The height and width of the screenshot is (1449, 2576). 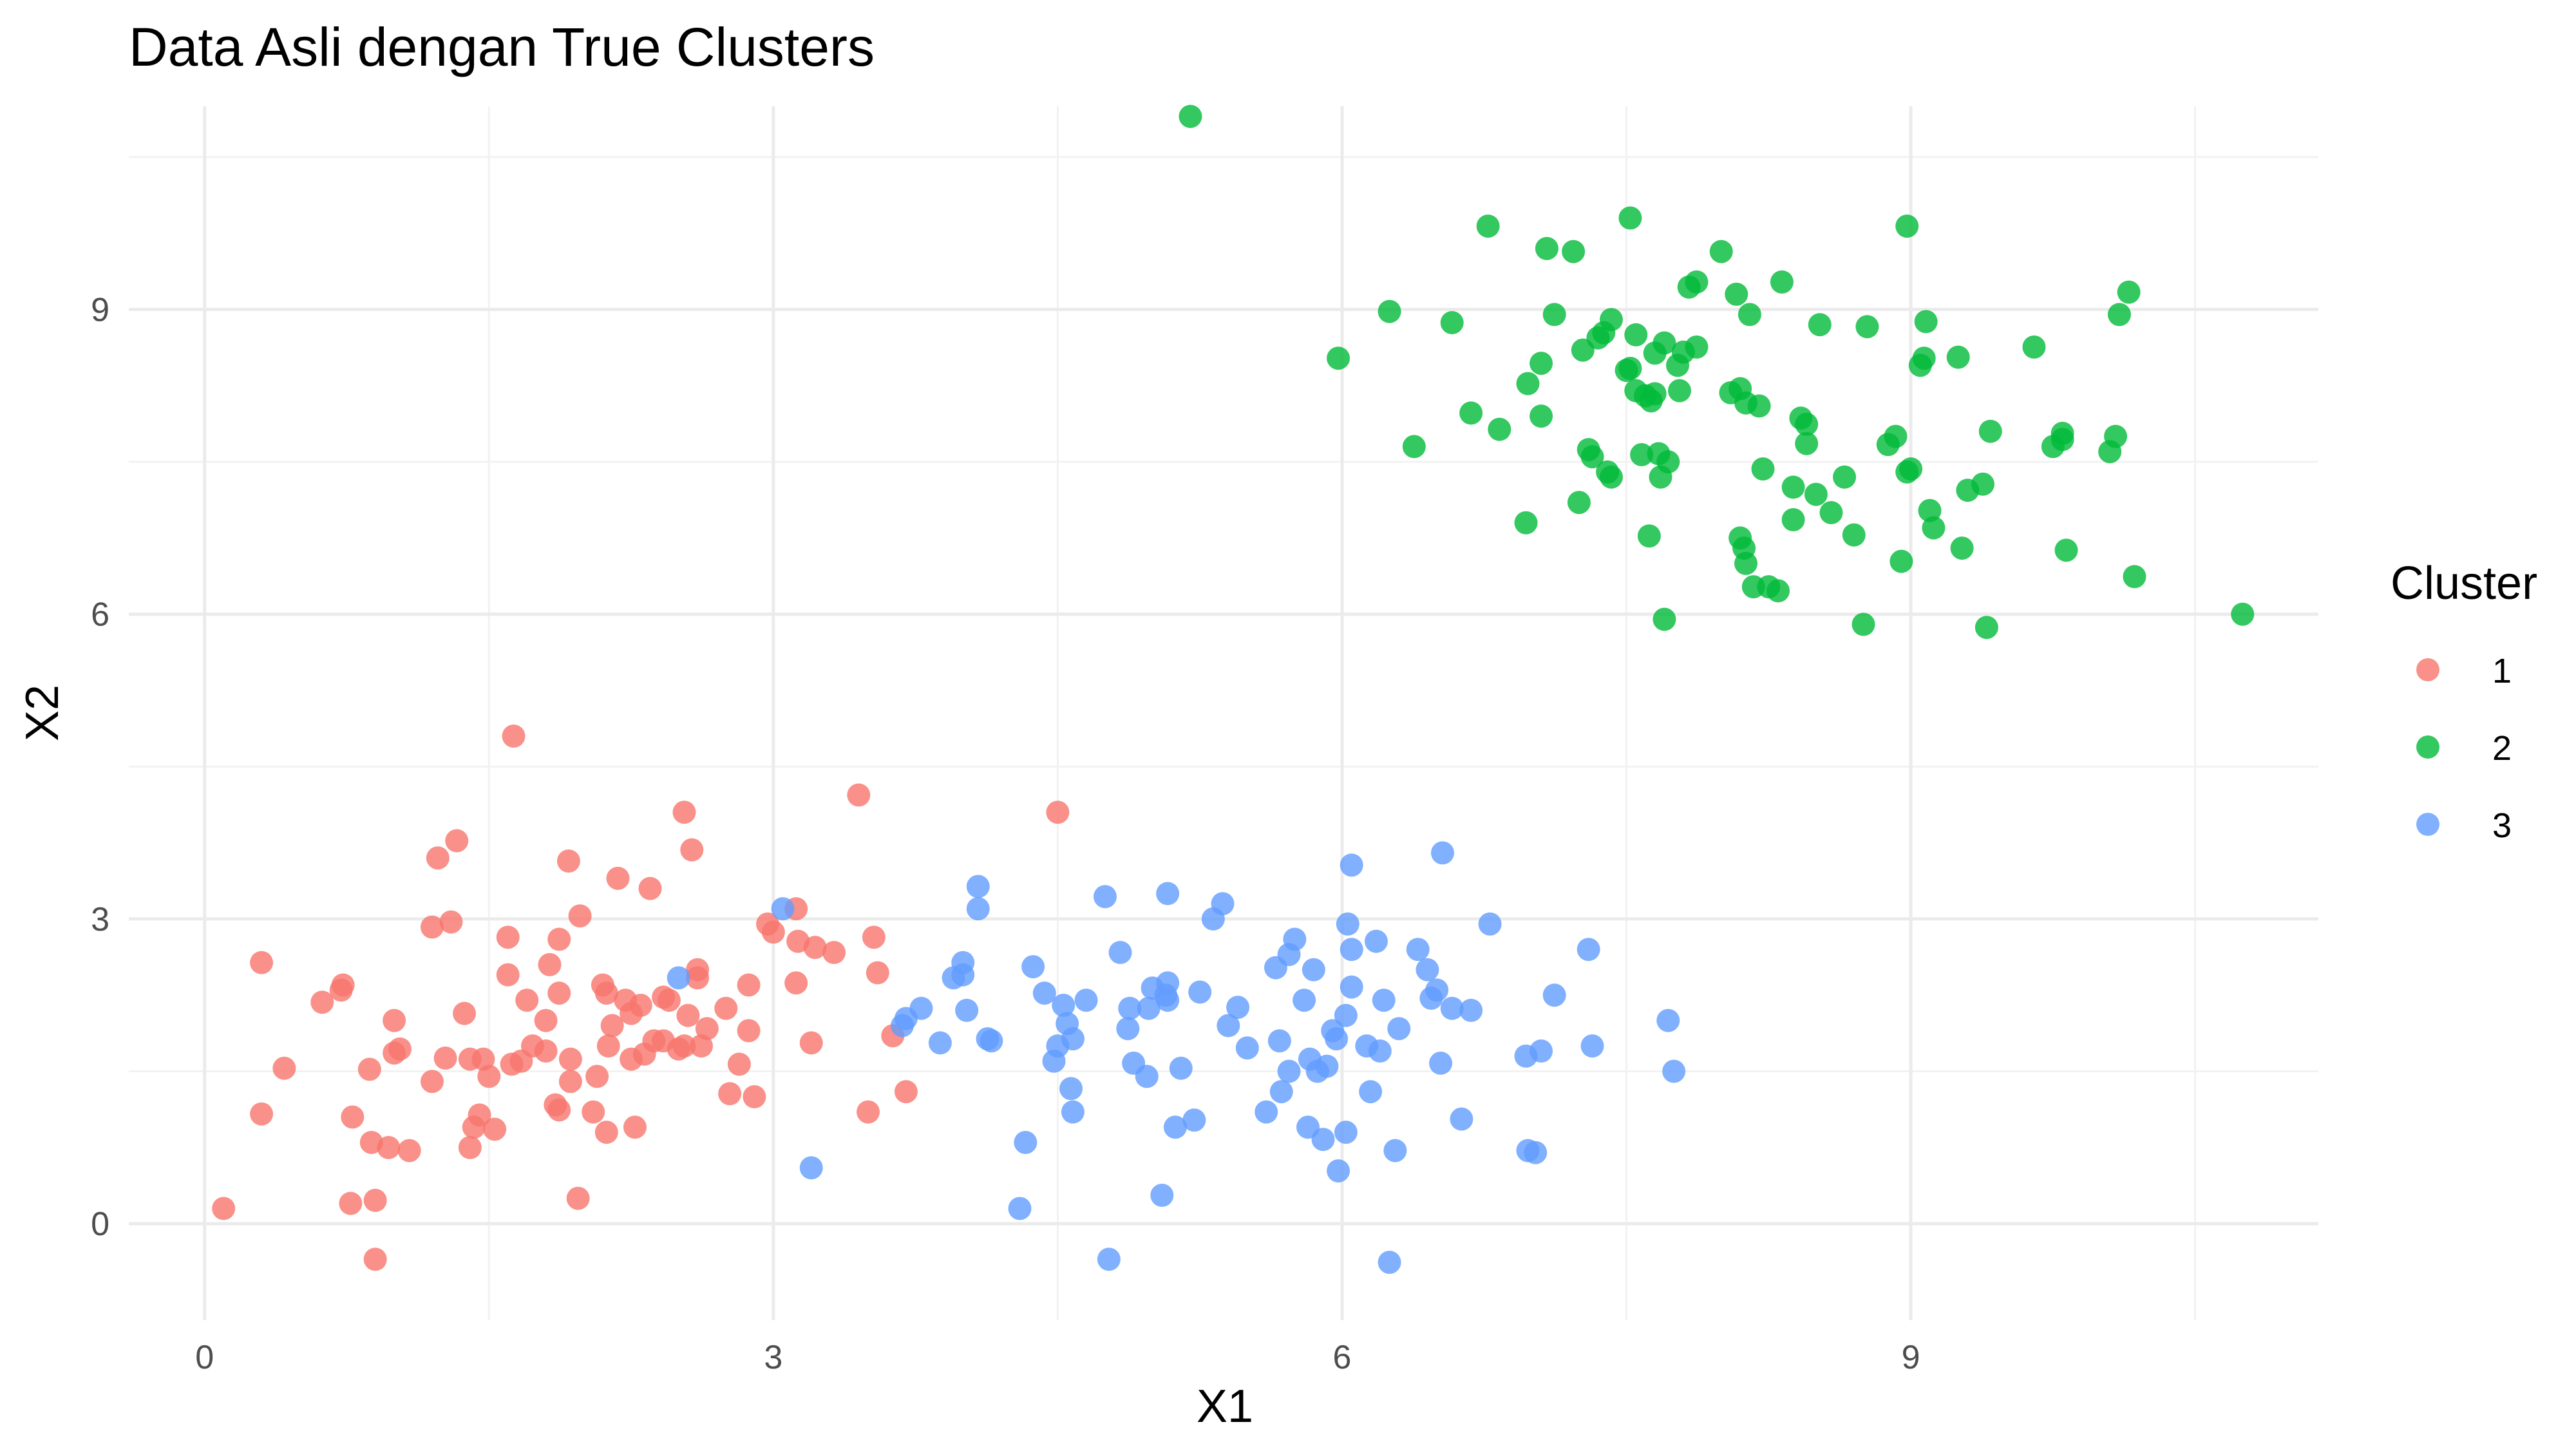 I want to click on legend-label-1: 1, so click(x=2502, y=671).